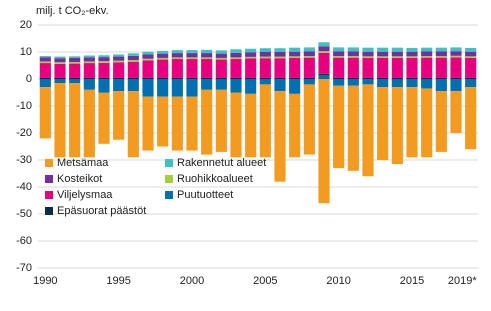 This screenshot has width=491, height=311. What do you see at coordinates (29, 79) in the screenshot?
I see `y-tick-label: 0` at bounding box center [29, 79].